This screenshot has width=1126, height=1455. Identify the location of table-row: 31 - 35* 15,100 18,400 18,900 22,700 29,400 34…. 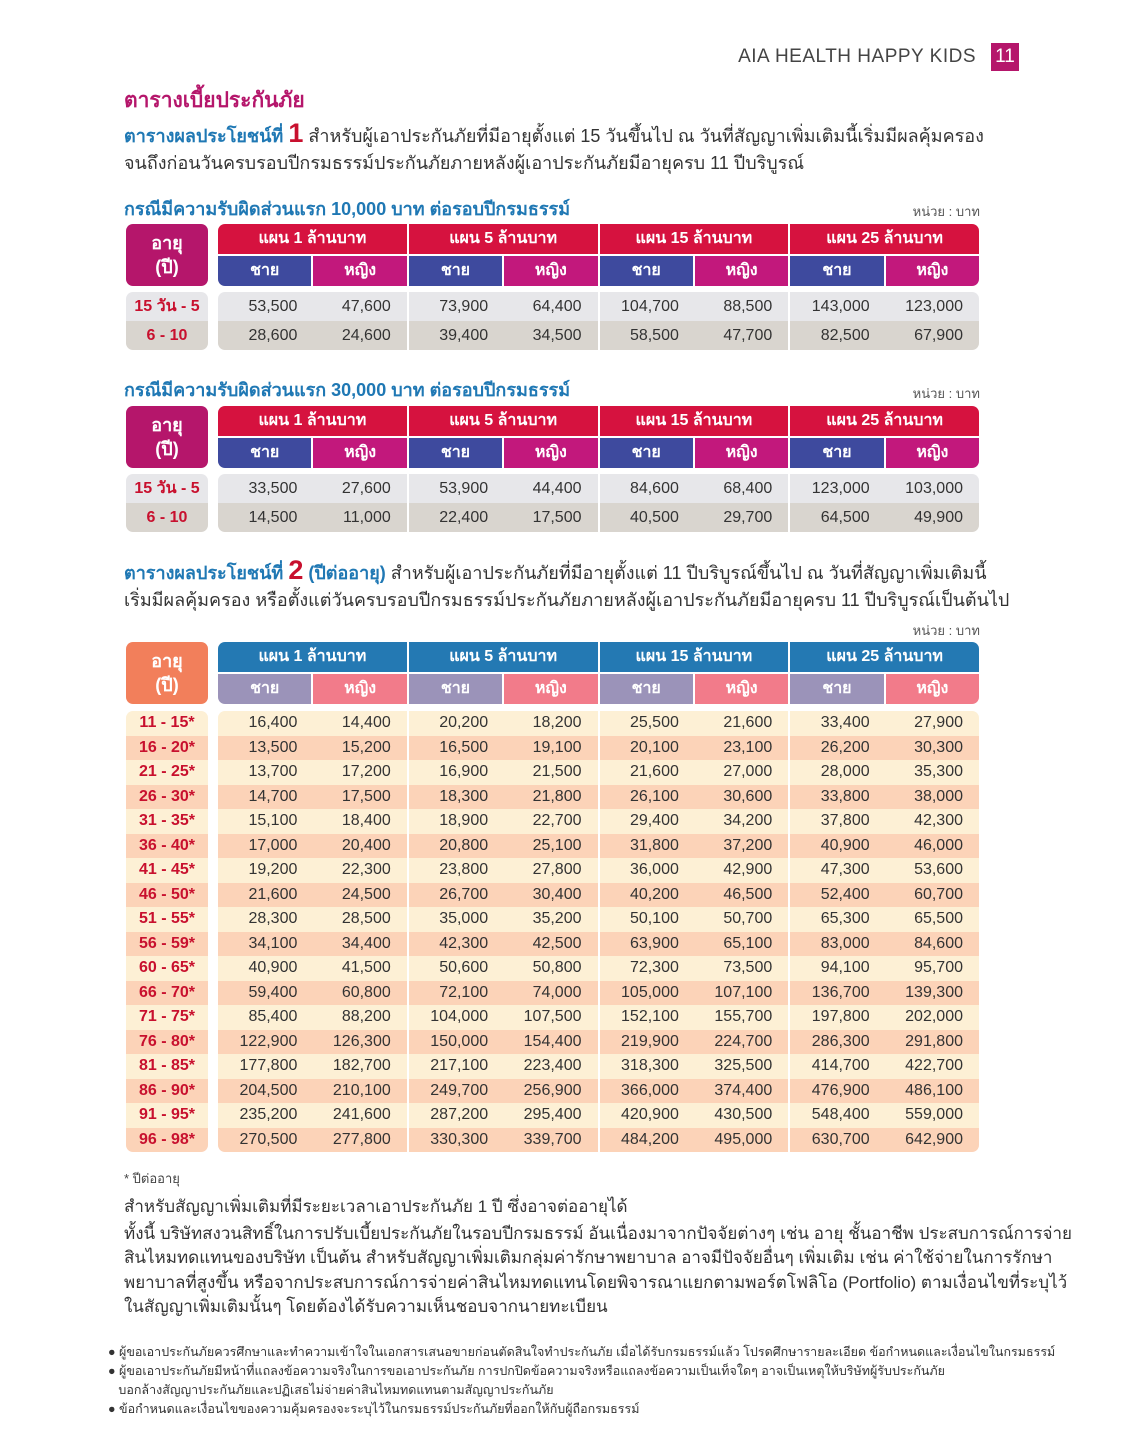
(553, 821).